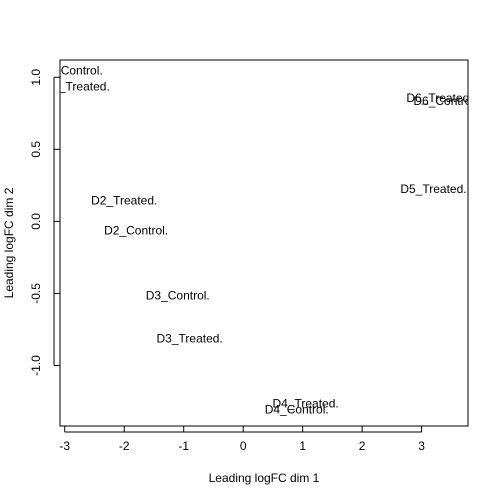 The width and height of the screenshot is (500, 500). I want to click on x-tick-label: 1, so click(302, 446).